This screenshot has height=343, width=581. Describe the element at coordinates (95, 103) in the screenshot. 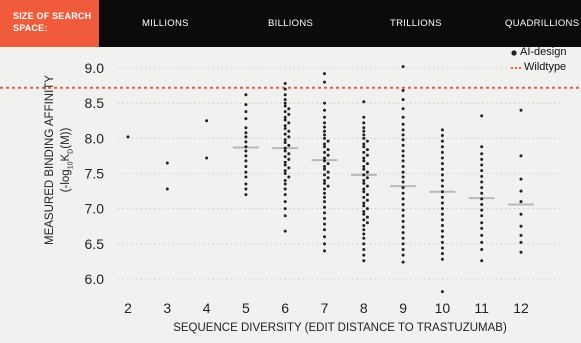

I see `y-tick-label: 8.5` at that location.